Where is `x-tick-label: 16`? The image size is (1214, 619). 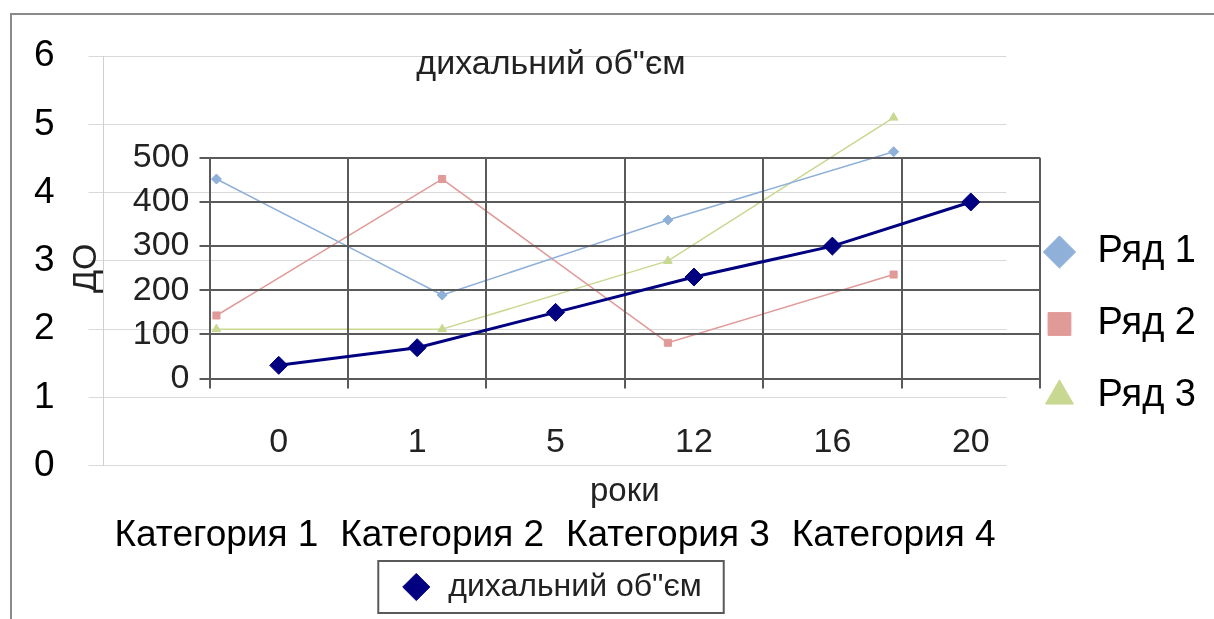 x-tick-label: 16 is located at coordinates (832, 440).